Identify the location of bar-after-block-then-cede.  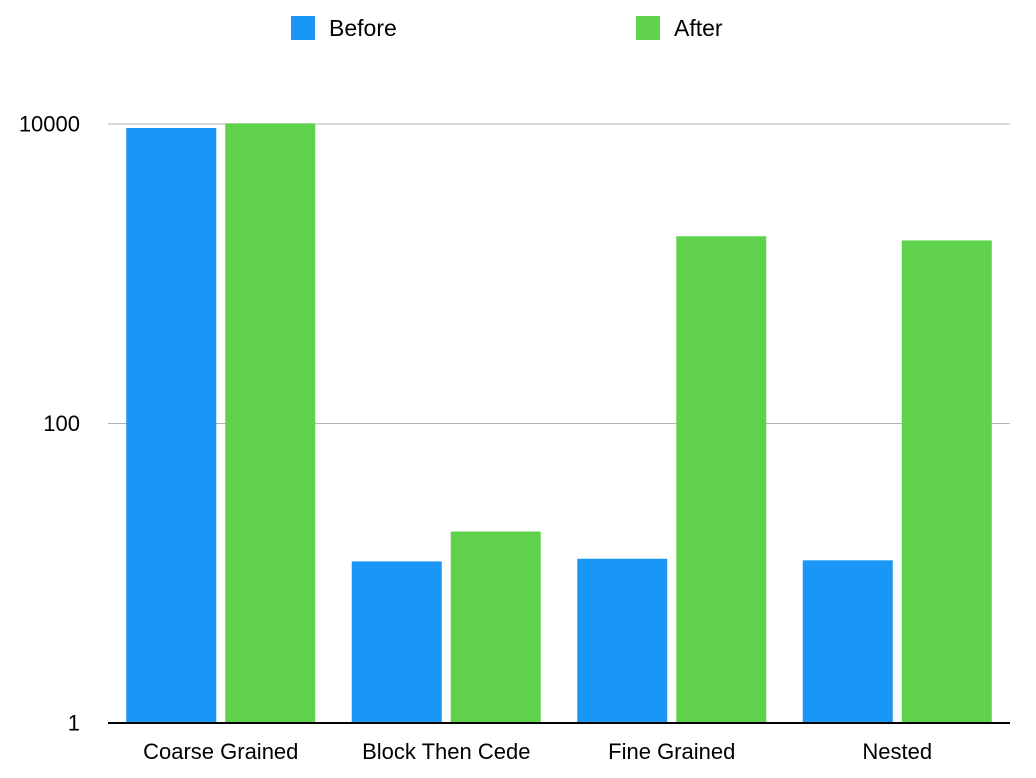
(495, 627).